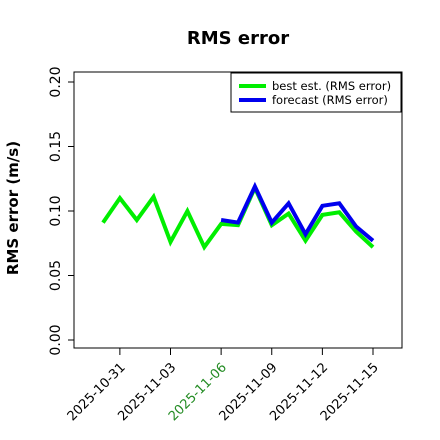 The width and height of the screenshot is (440, 440). Describe the element at coordinates (330, 100) in the screenshot. I see `legend-label-forecast: forecast (RMS error)` at that location.